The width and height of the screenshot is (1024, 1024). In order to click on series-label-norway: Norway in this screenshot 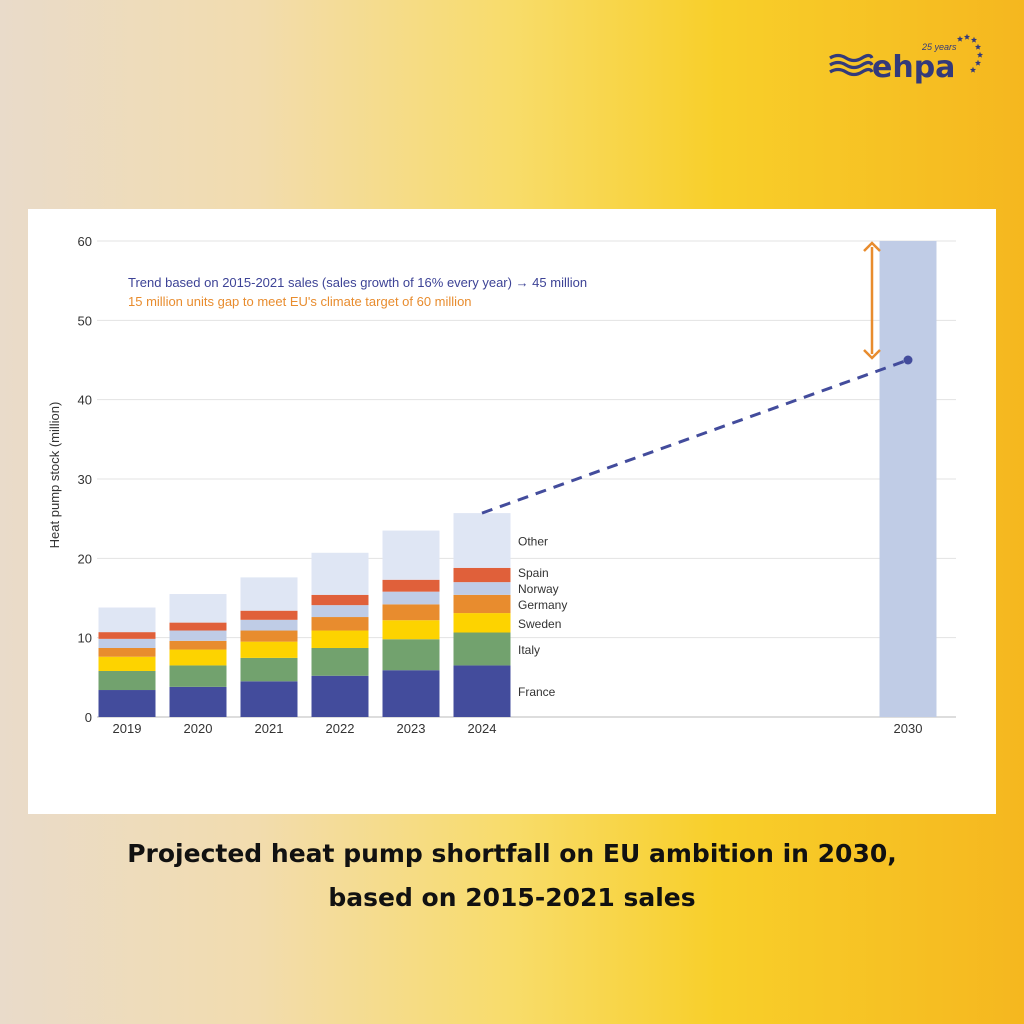, I will do `click(538, 589)`.